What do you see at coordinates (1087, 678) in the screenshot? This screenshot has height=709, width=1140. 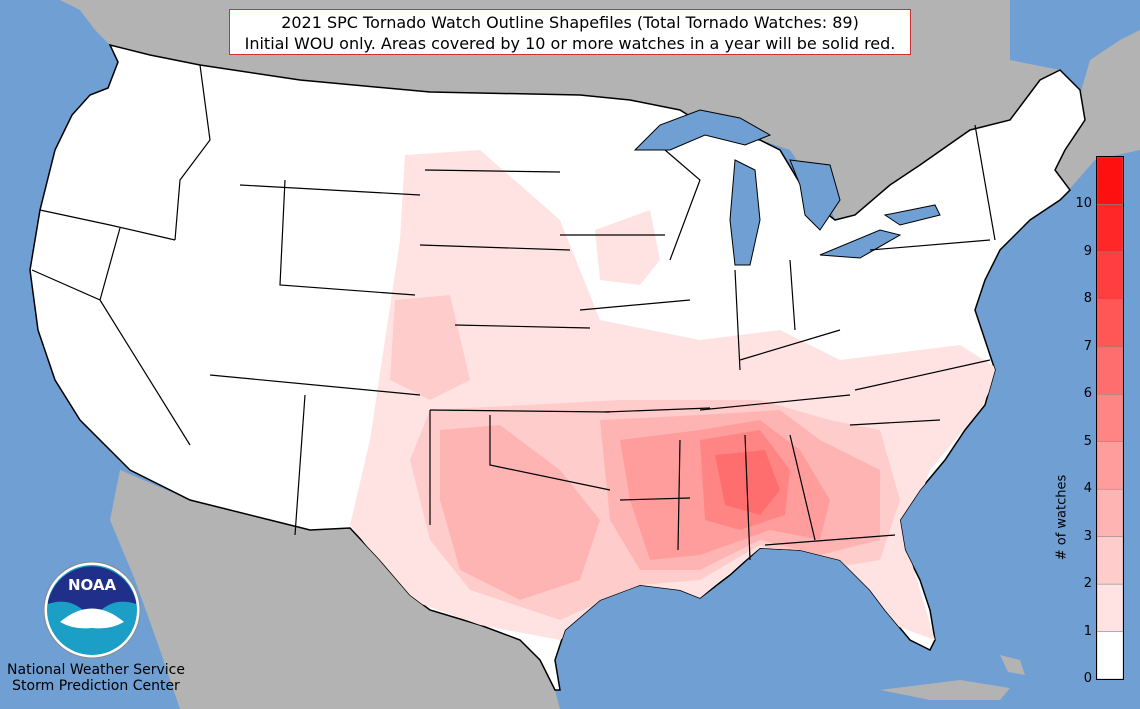 I see `colorbar-tick-label: 0` at bounding box center [1087, 678].